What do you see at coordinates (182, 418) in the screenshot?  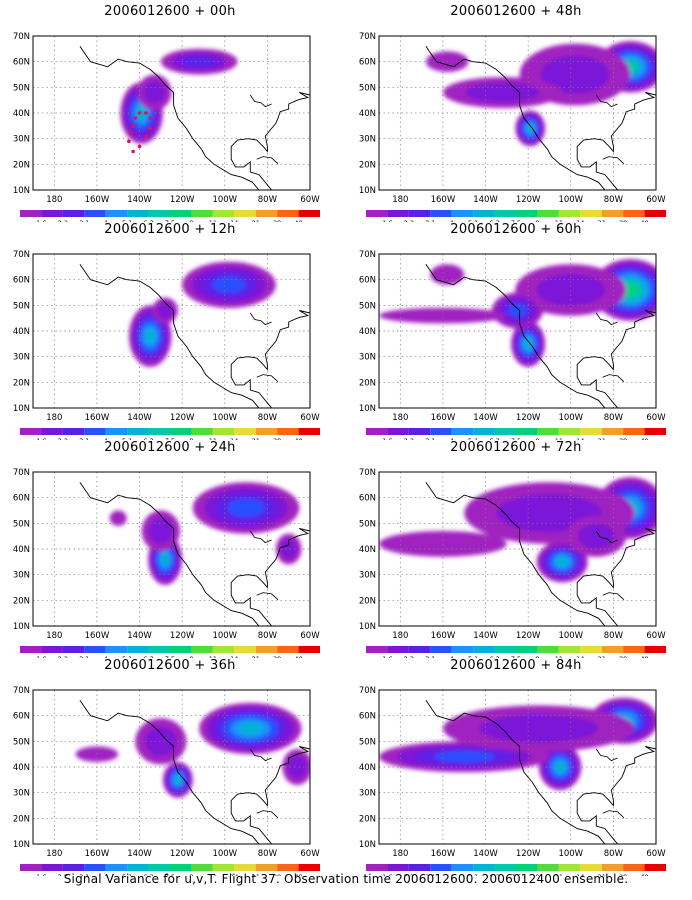 I see `lon-label: 120W` at bounding box center [182, 418].